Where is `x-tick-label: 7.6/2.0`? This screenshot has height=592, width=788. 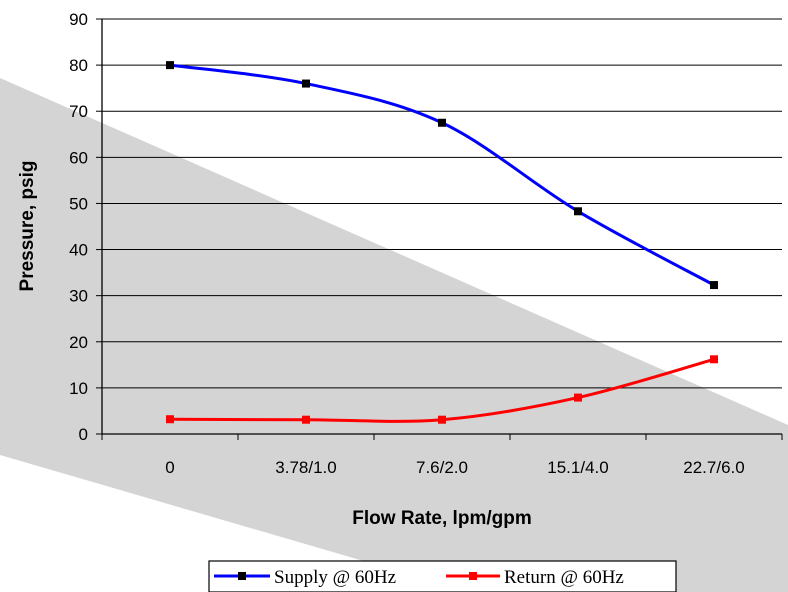 x-tick-label: 7.6/2.0 is located at coordinates (442, 467).